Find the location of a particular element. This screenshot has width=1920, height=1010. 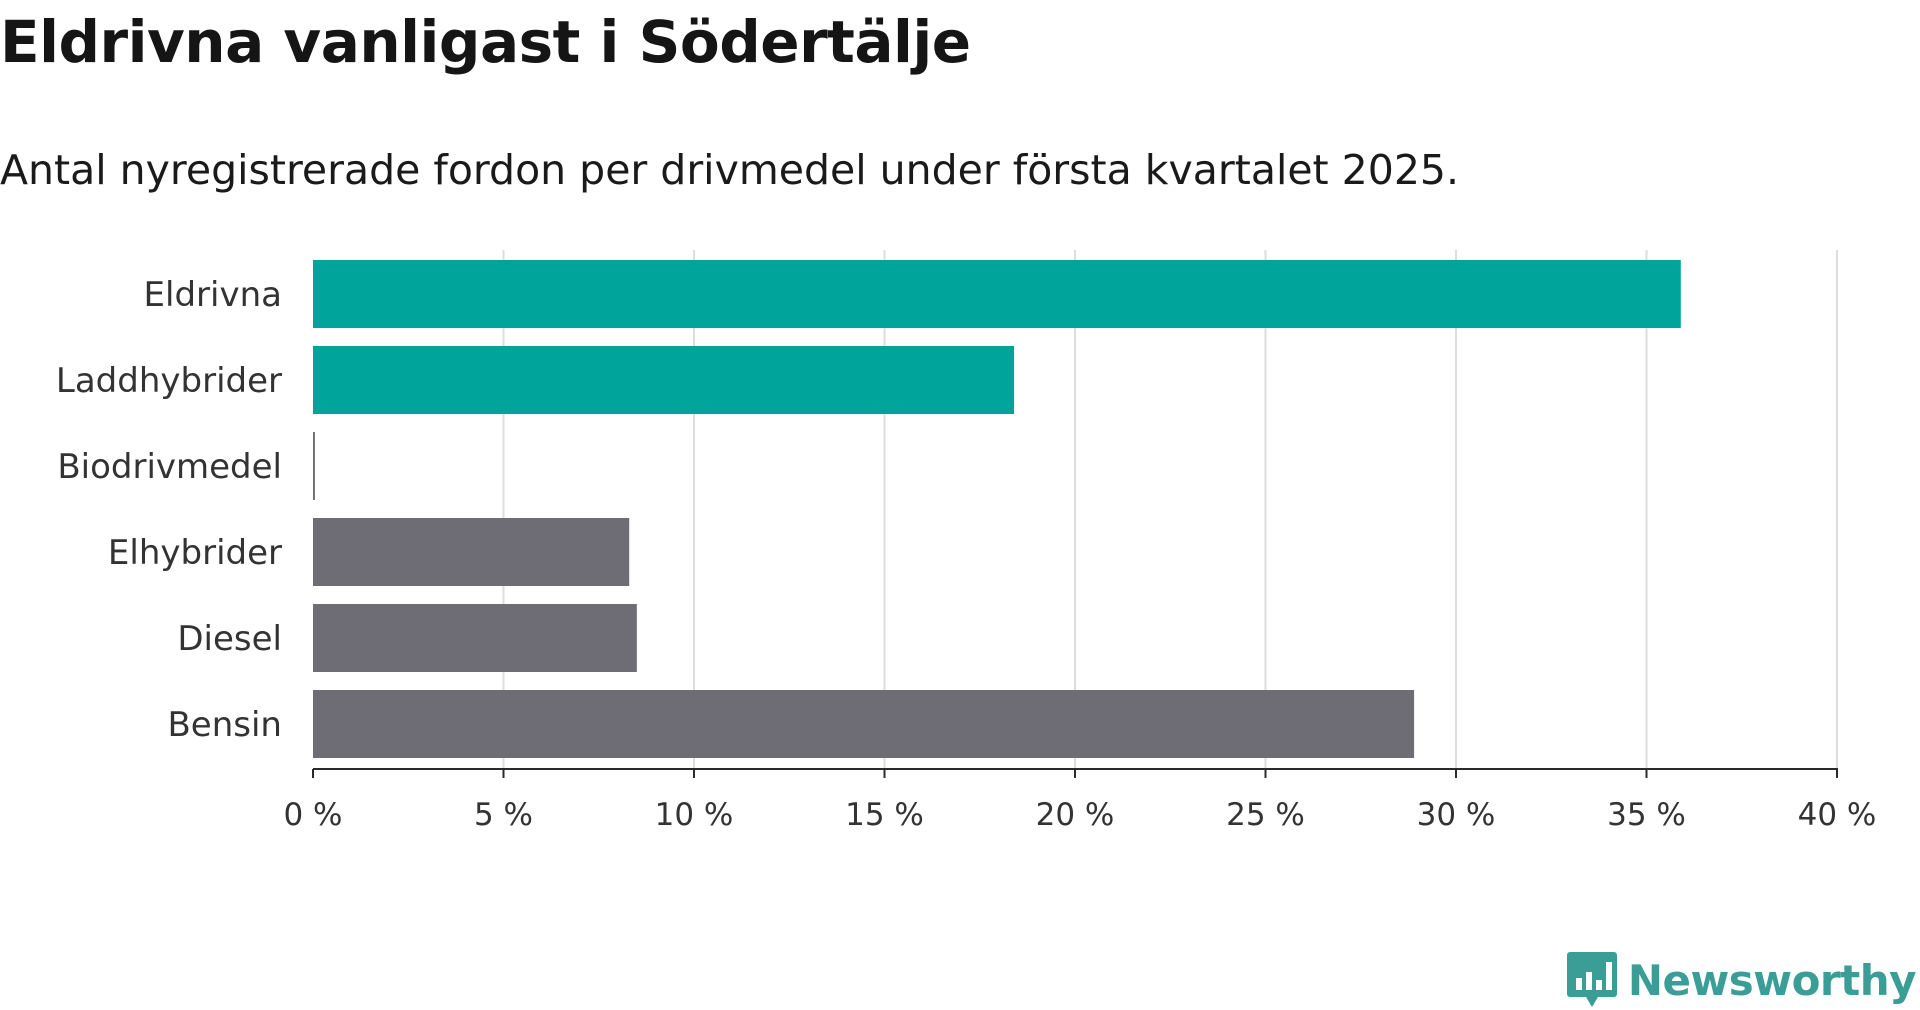

x-tick-label: 25 % is located at coordinates (1265, 815).